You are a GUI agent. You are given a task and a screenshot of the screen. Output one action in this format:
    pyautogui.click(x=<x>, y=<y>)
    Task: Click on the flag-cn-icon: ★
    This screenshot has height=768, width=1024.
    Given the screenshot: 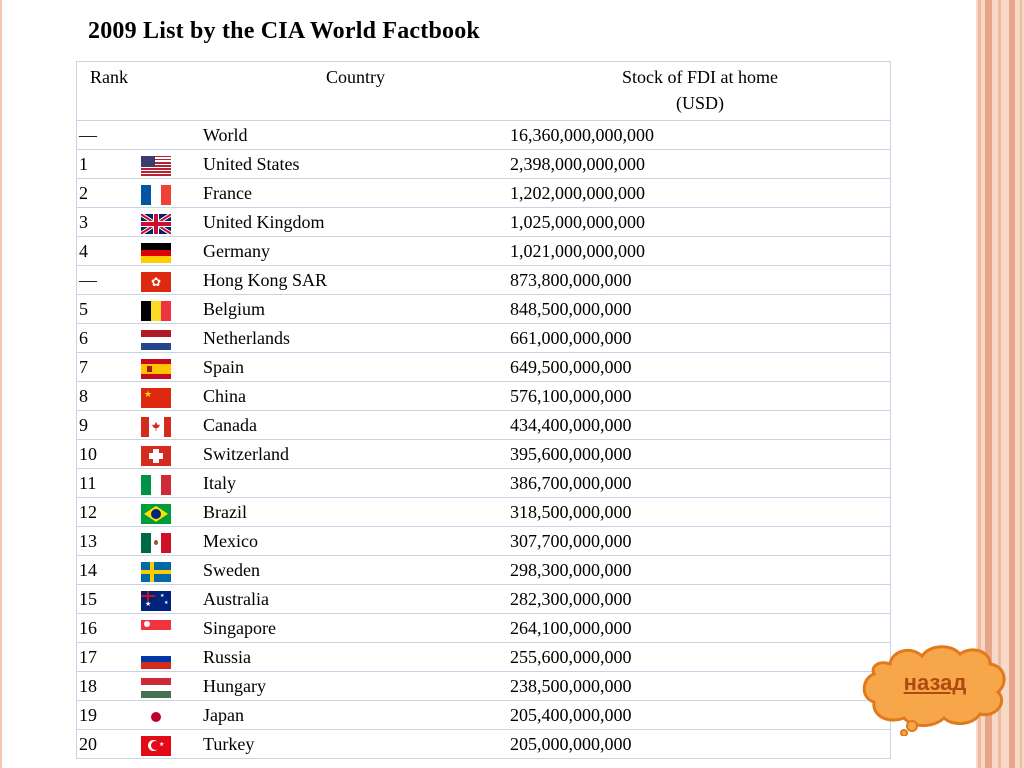 What is the action you would take?
    pyautogui.click(x=156, y=397)
    